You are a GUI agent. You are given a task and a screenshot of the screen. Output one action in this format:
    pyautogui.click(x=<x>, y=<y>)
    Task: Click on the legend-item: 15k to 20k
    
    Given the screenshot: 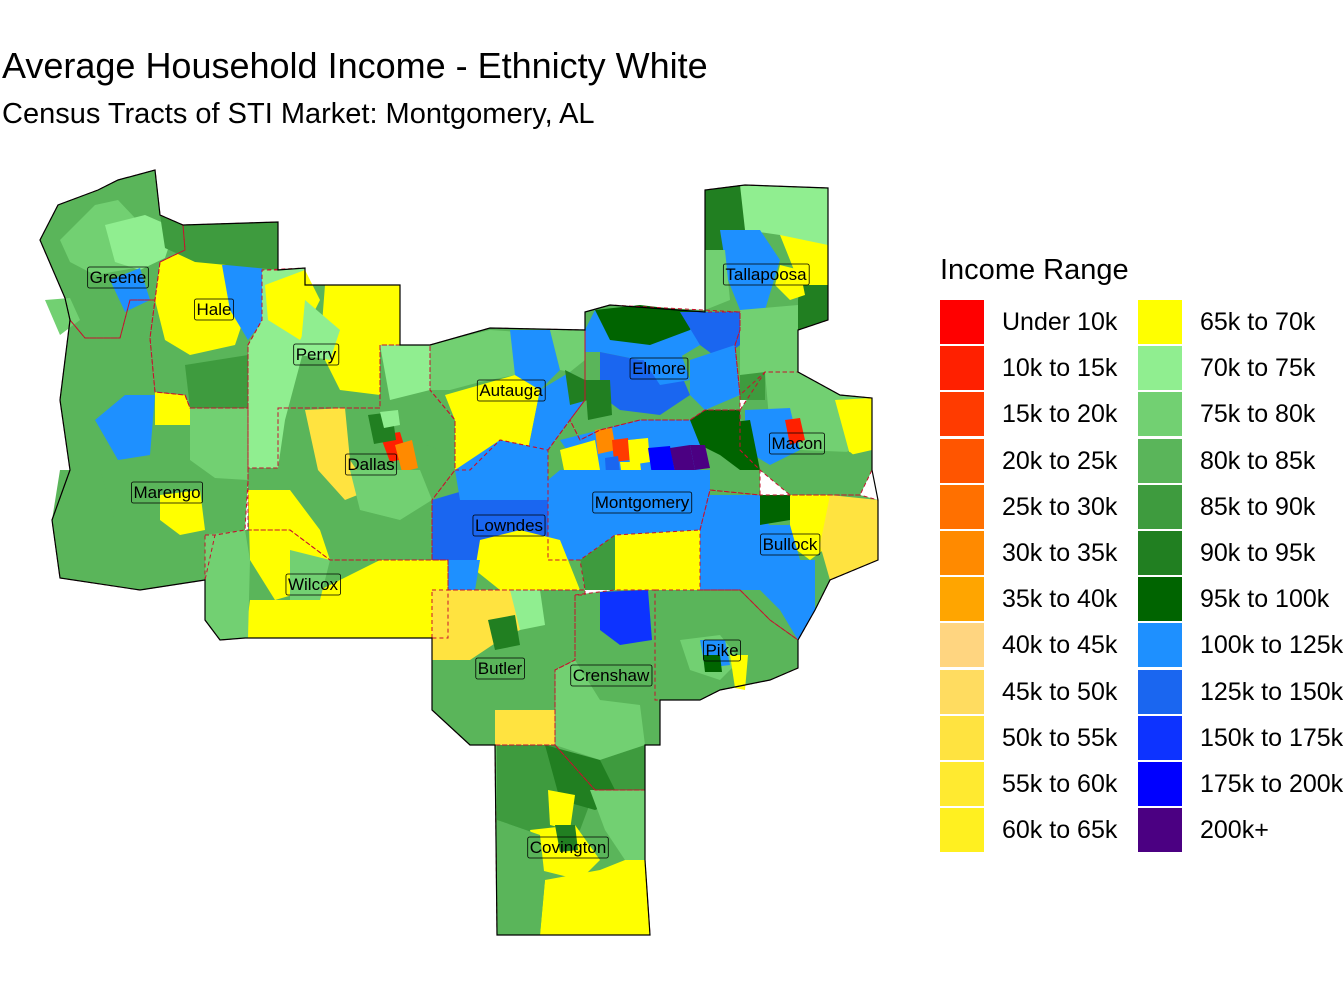 What is the action you would take?
    pyautogui.click(x=1029, y=414)
    